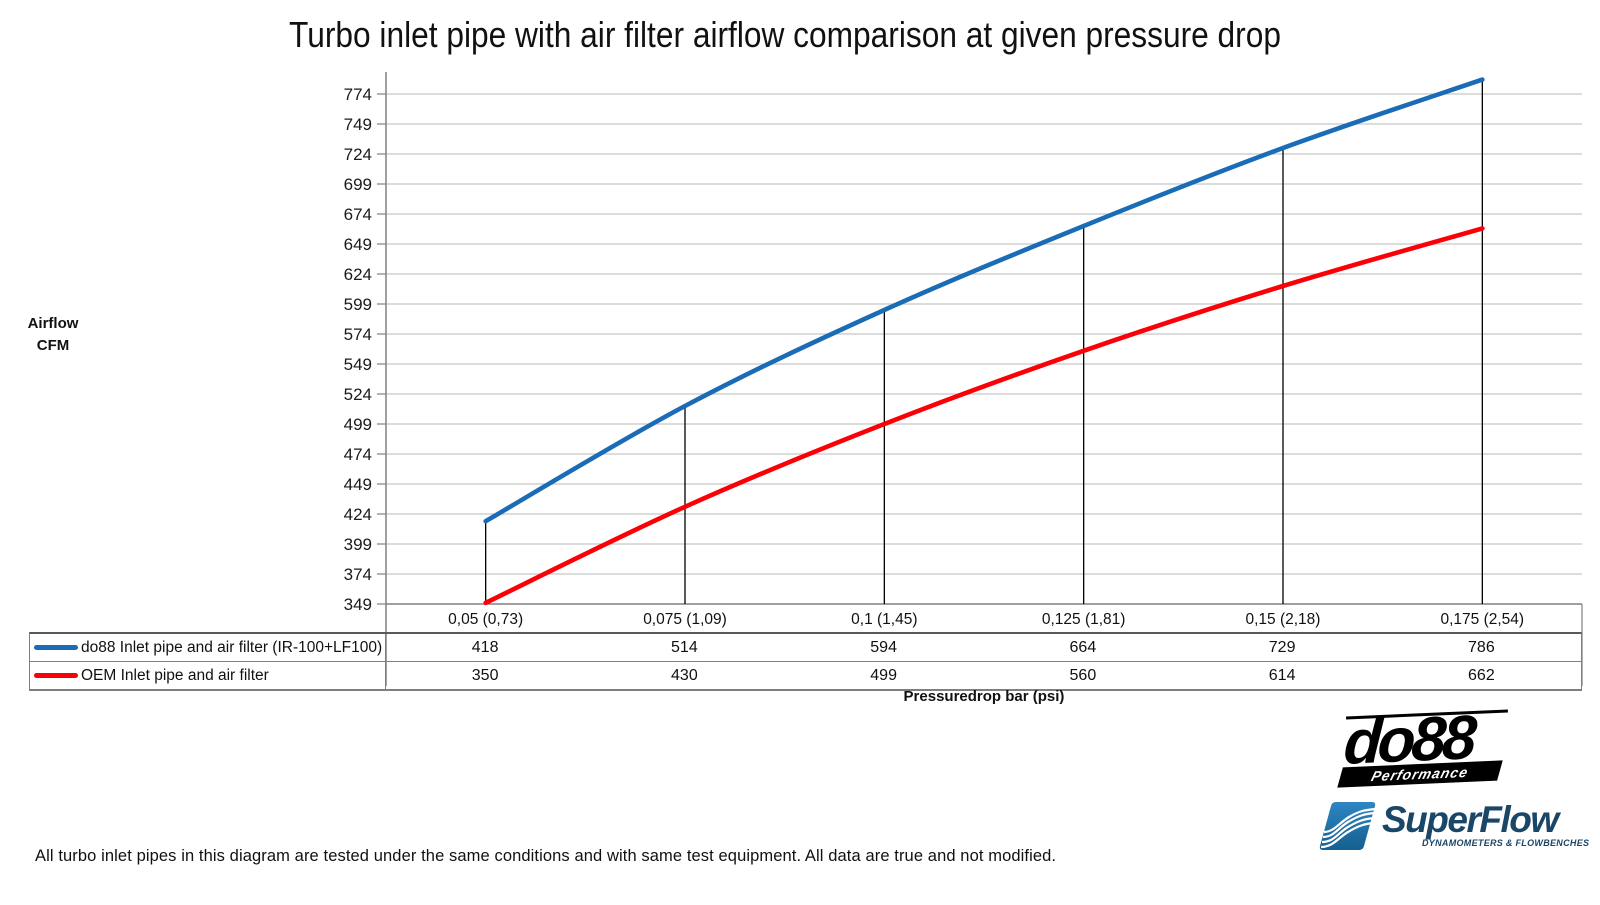  What do you see at coordinates (883, 675) in the screenshot?
I see `table-value-cell: 499` at bounding box center [883, 675].